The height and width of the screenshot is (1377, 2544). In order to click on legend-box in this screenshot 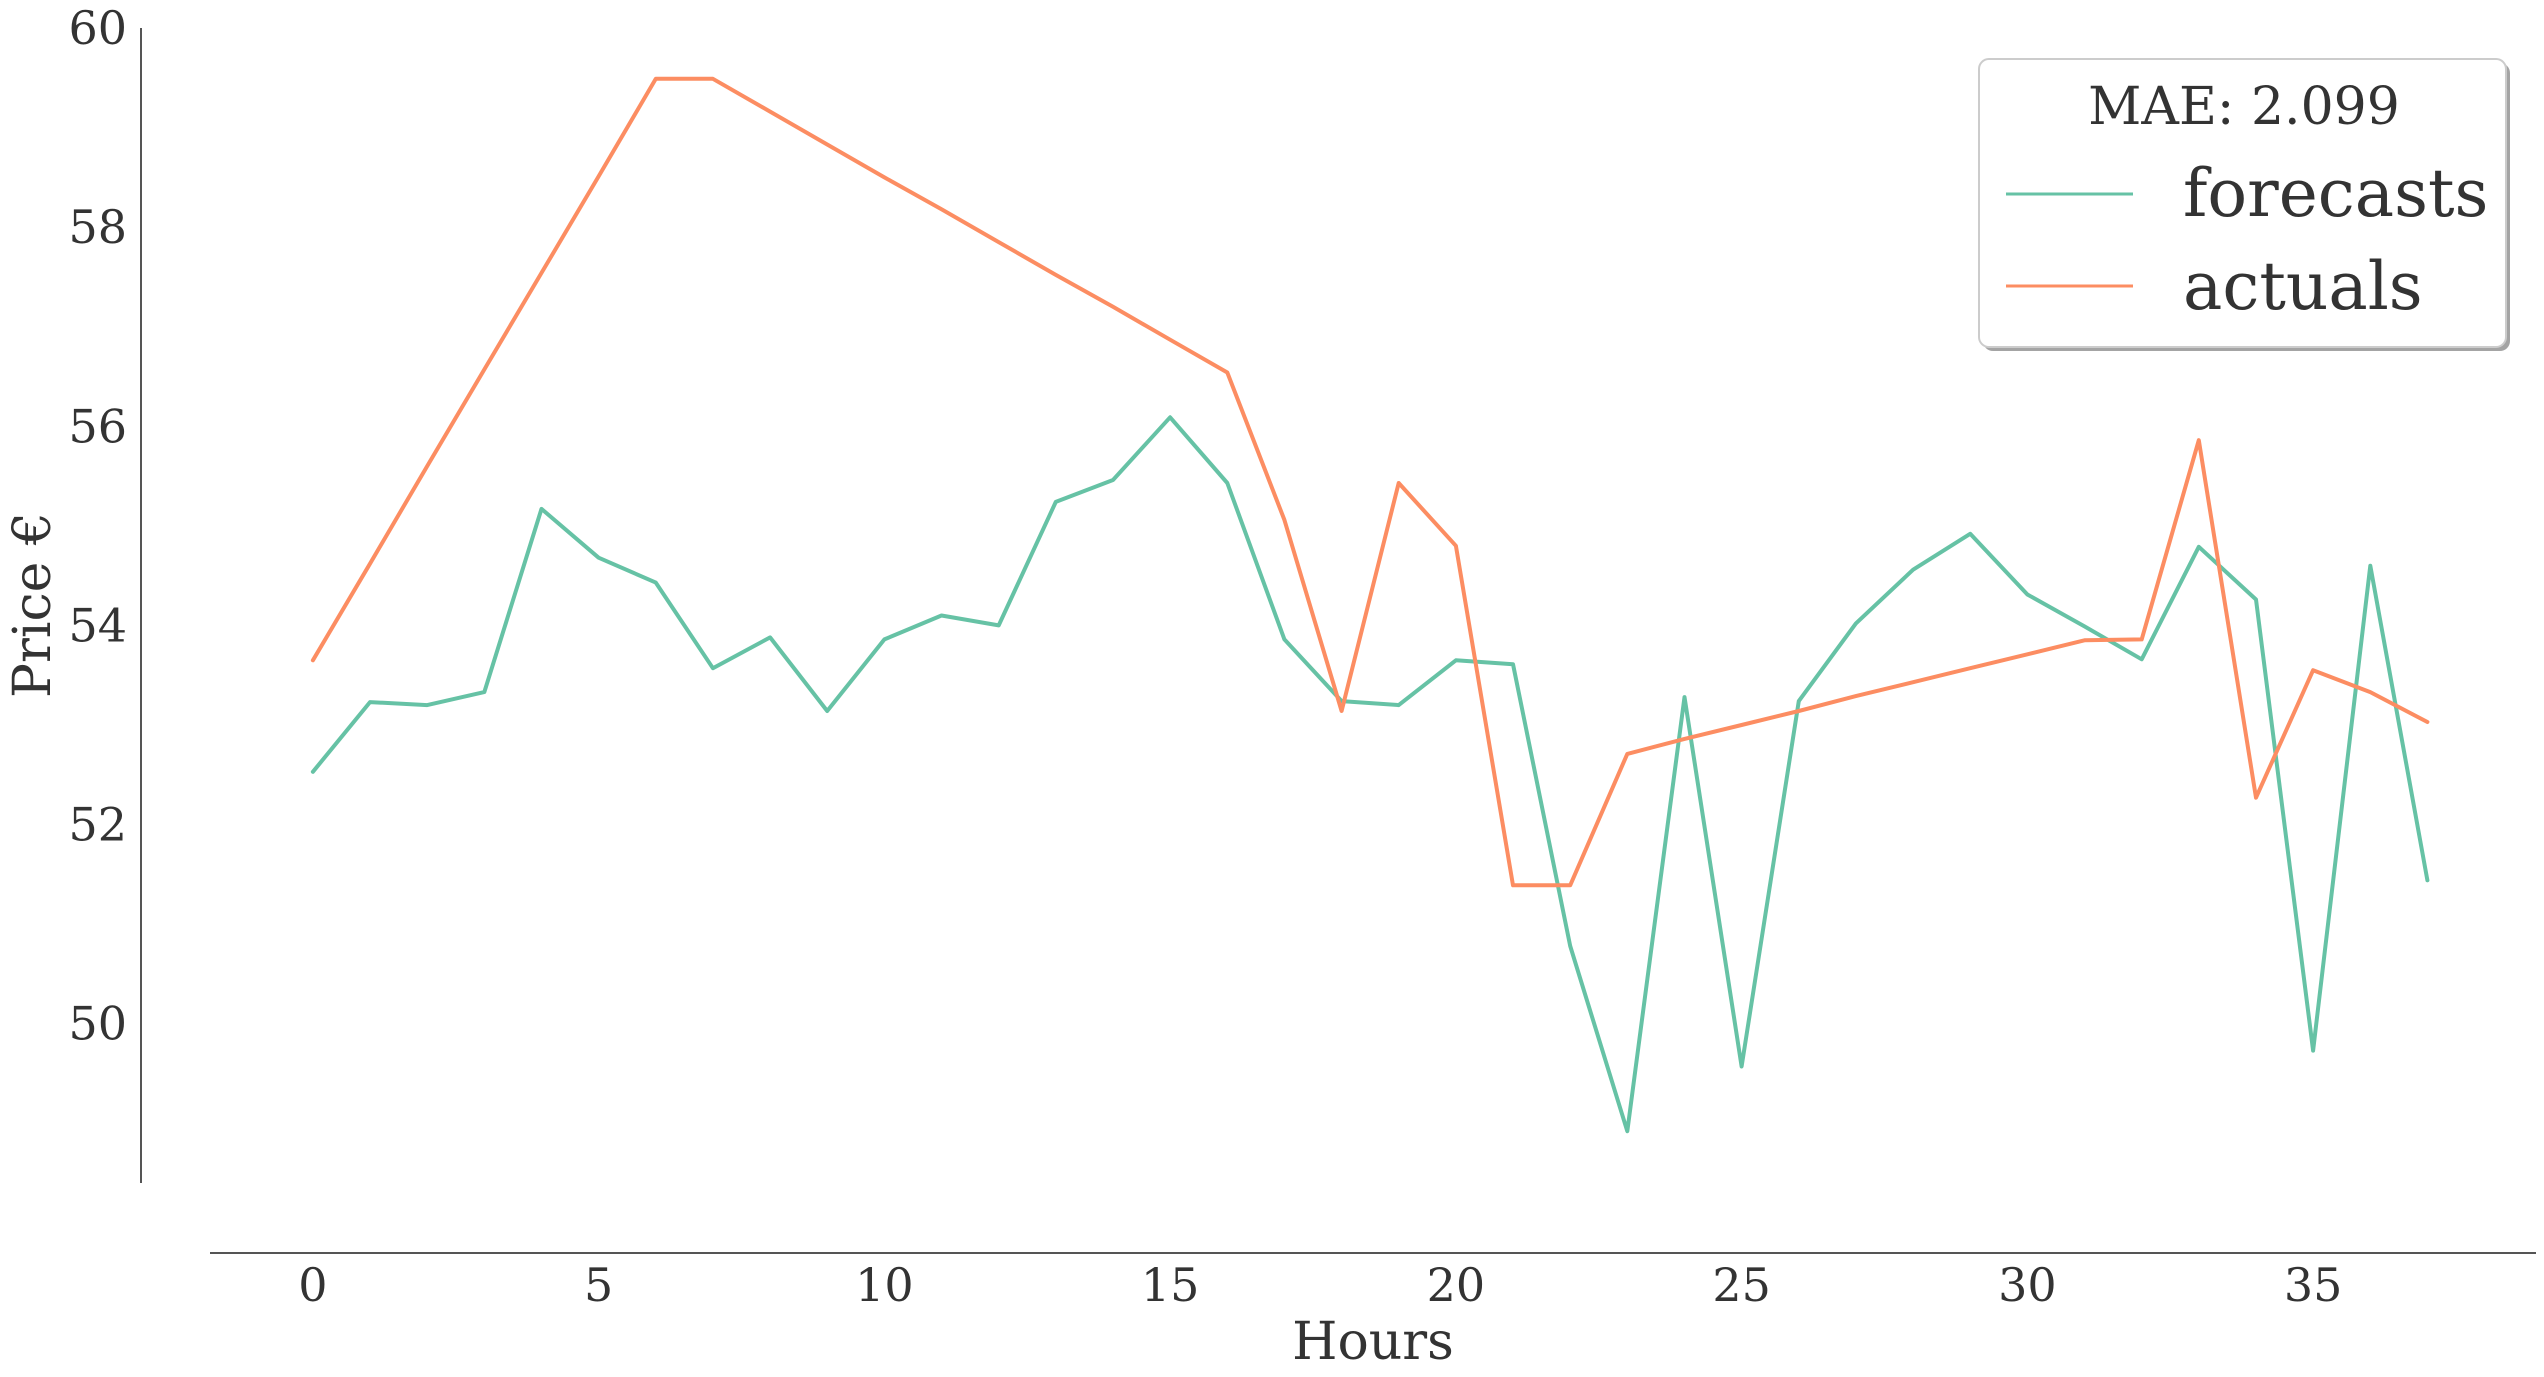, I will do `click(2242, 203)`.